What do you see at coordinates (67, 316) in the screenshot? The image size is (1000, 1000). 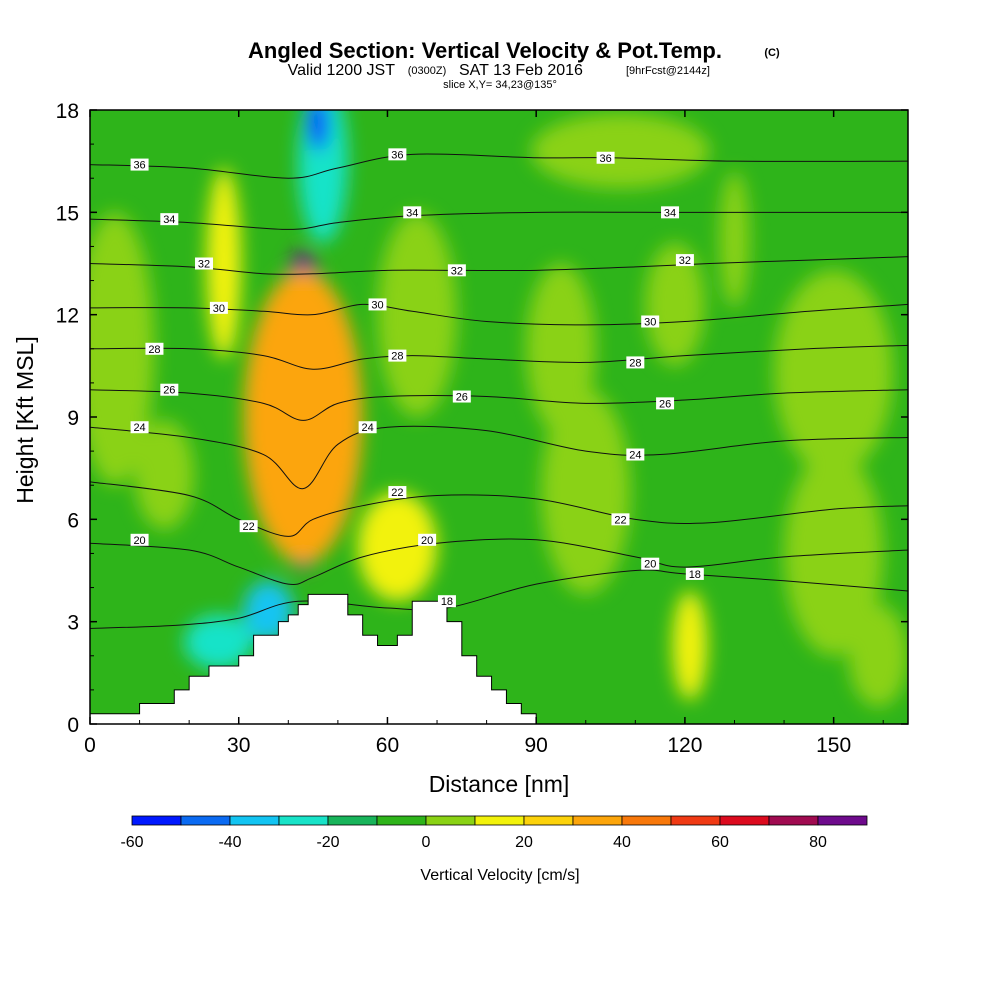 I see `y-tick-label: 12` at bounding box center [67, 316].